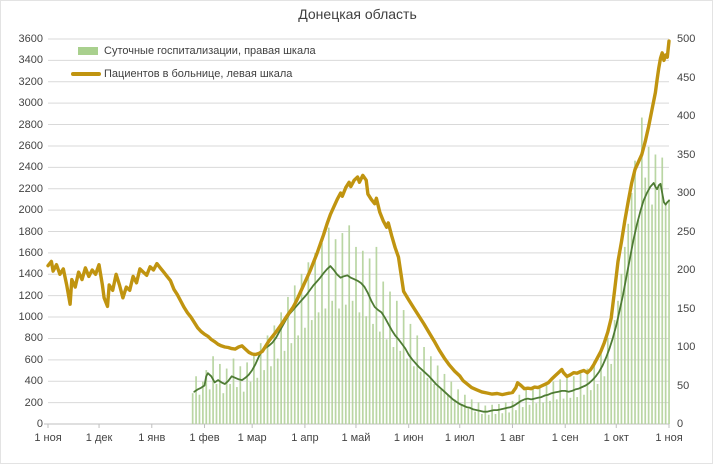 Image resolution: width=713 pixels, height=464 pixels. Describe the element at coordinates (686, 347) in the screenshot. I see `axis-tick-label: 100` at that location.